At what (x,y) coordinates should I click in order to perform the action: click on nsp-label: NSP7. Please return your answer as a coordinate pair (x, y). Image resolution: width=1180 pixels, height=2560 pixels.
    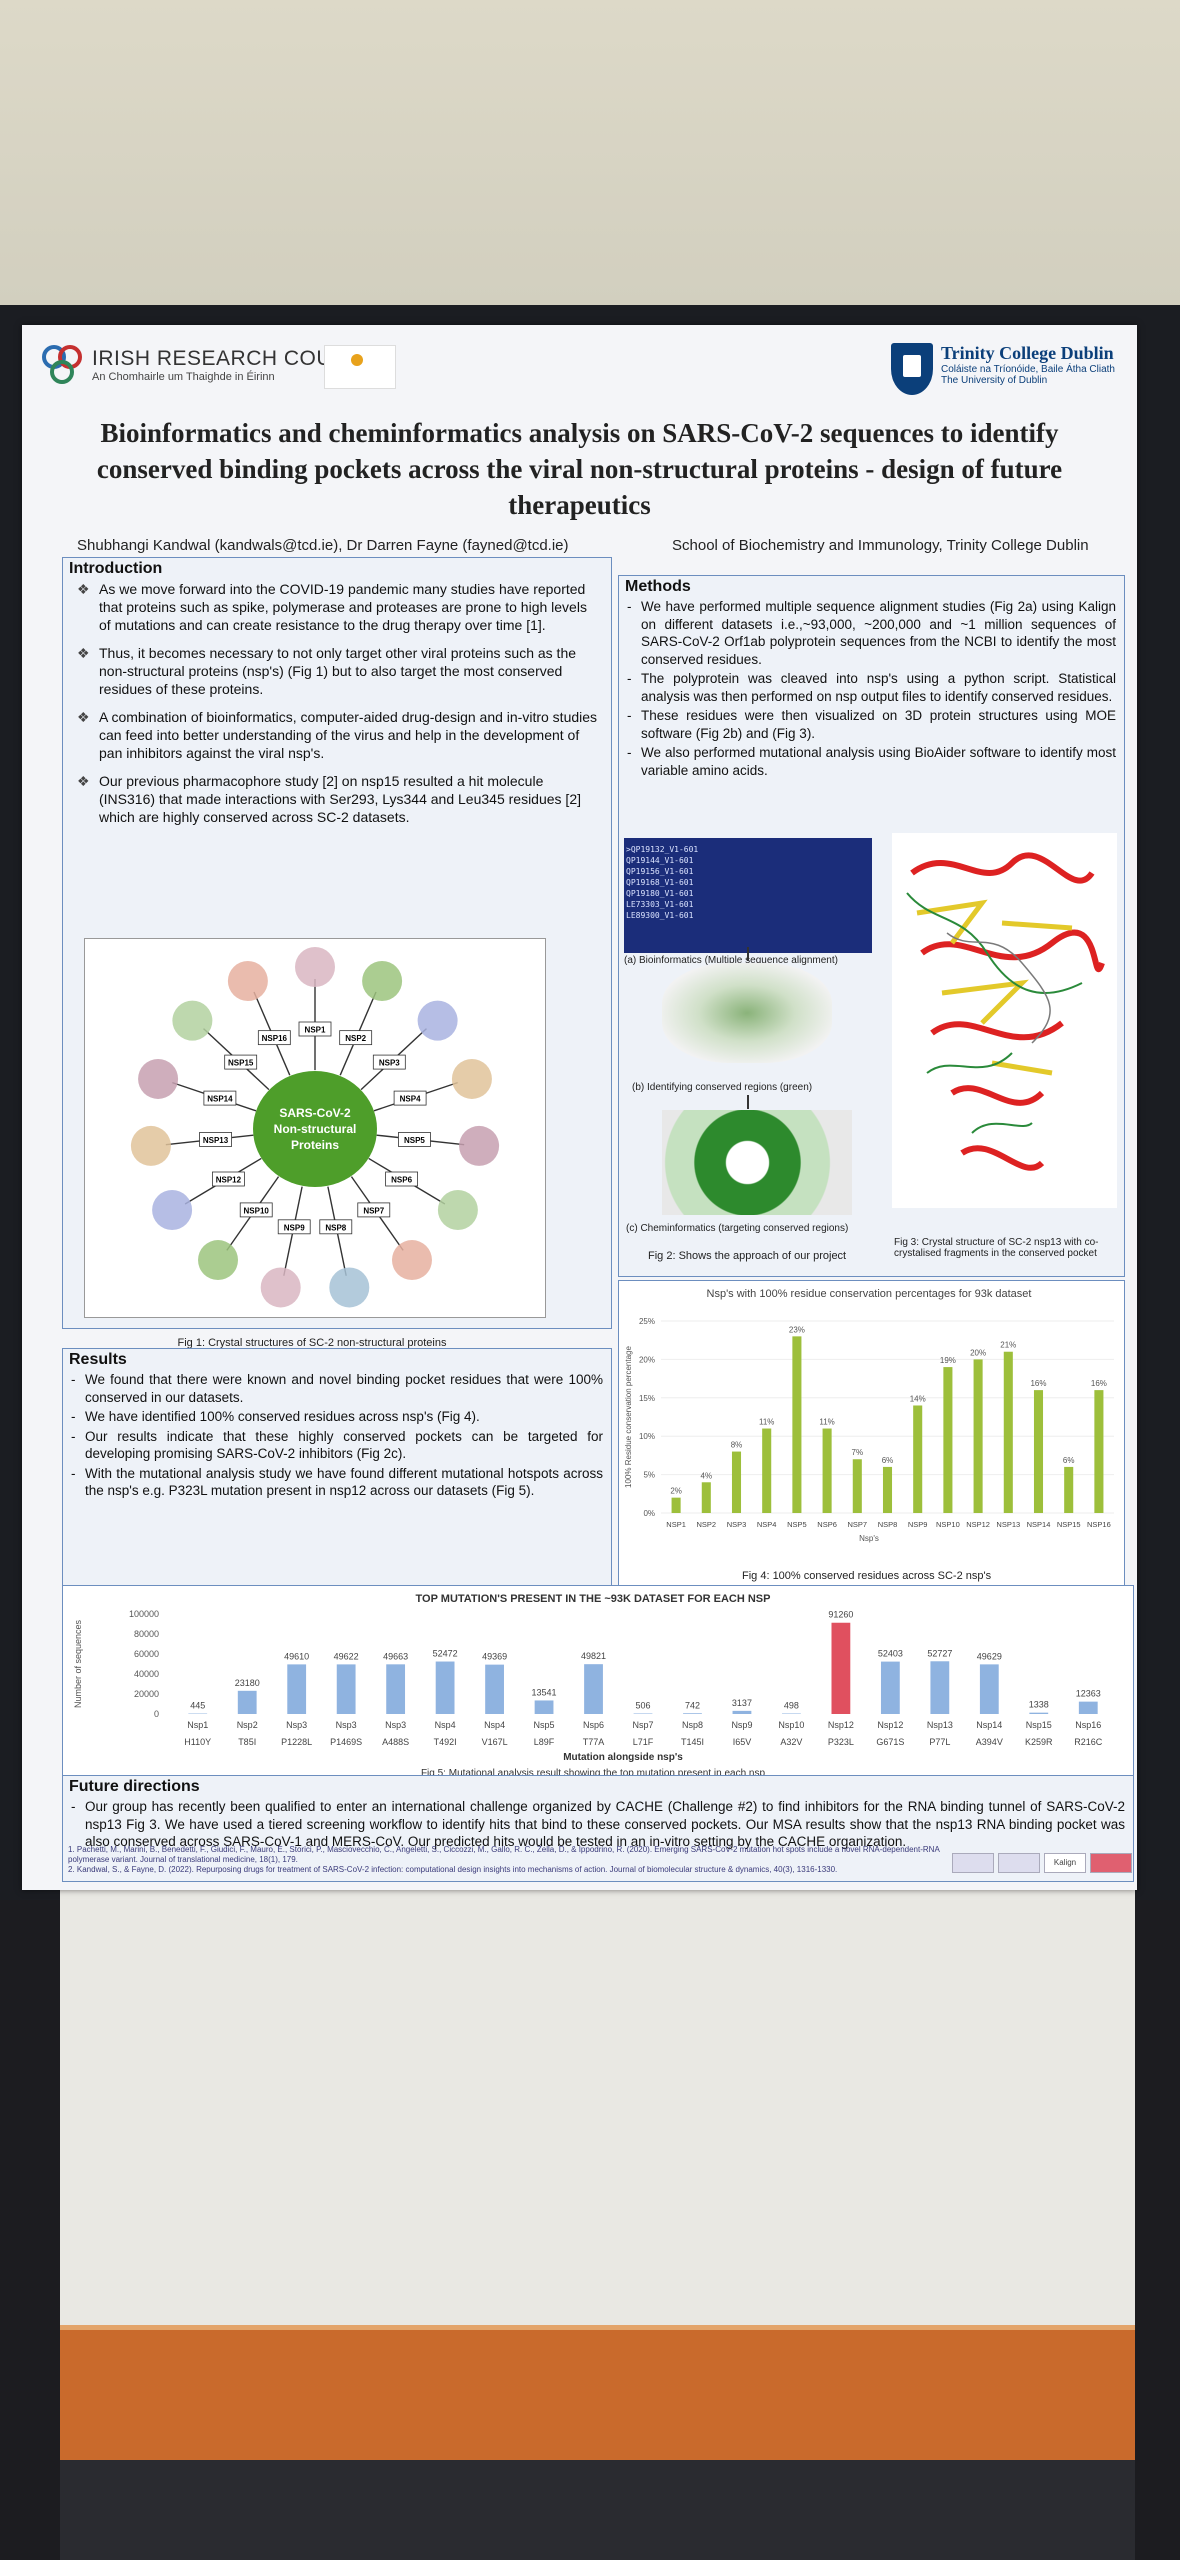
    Looking at the image, I should click on (373, 1210).